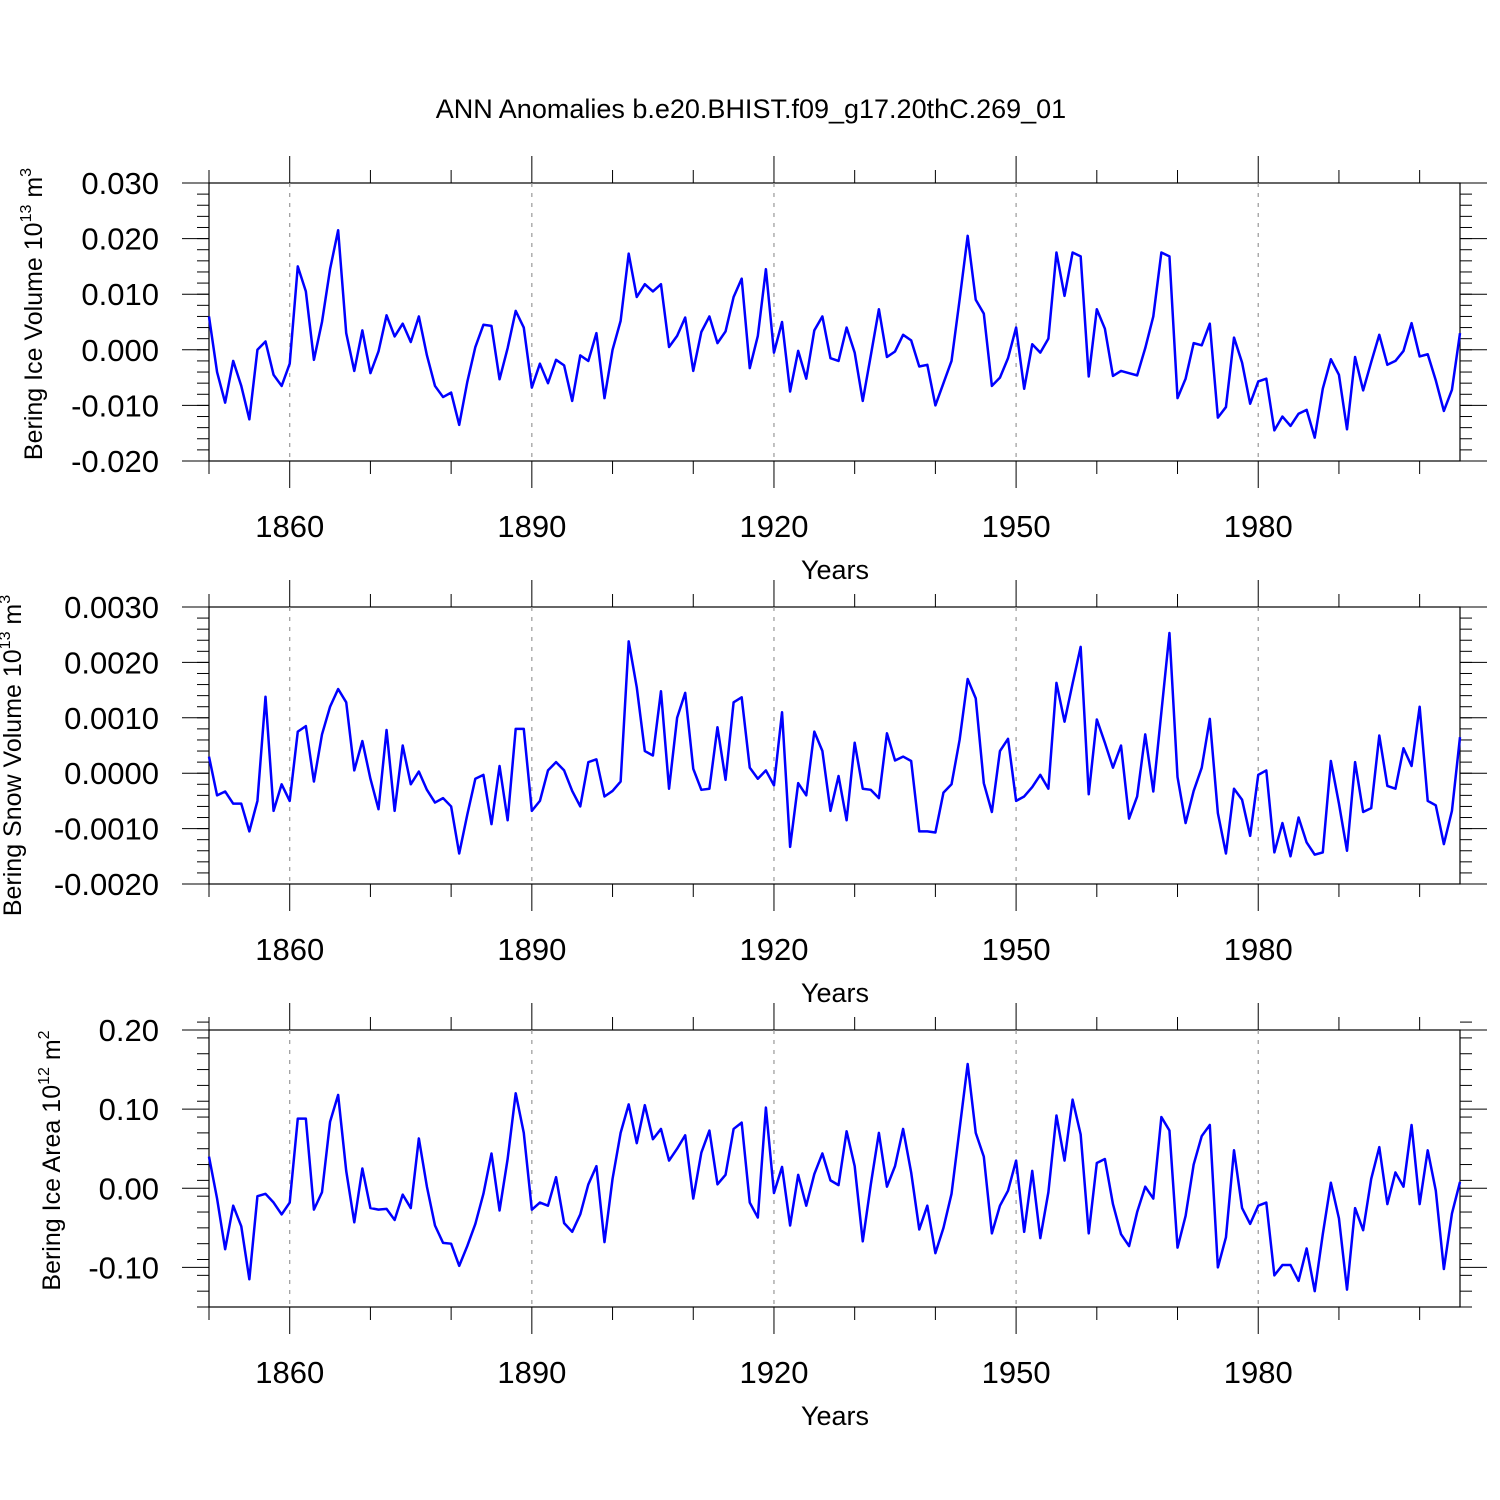 This screenshot has height=1500, width=1500. What do you see at coordinates (111, 773) in the screenshot?
I see `y-tick-label: 0.0000` at bounding box center [111, 773].